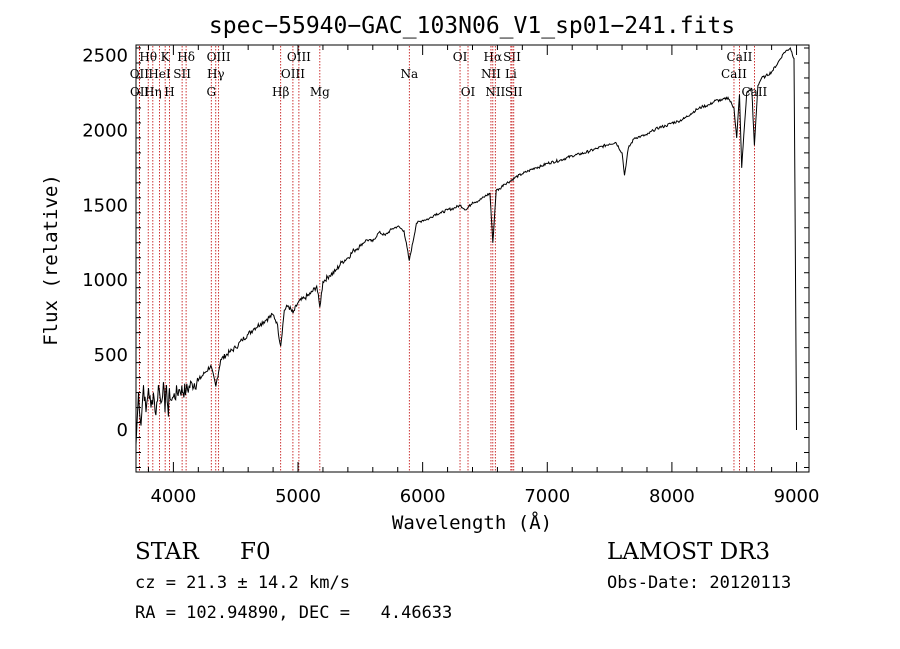 The height and width of the screenshot is (649, 900). I want to click on y-tick-label: 2500, so click(105, 55).